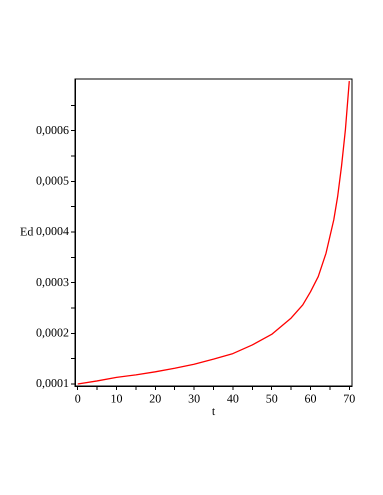 This screenshot has width=383, height=495. Describe the element at coordinates (310, 398) in the screenshot. I see `x-tick-label: 60` at that location.